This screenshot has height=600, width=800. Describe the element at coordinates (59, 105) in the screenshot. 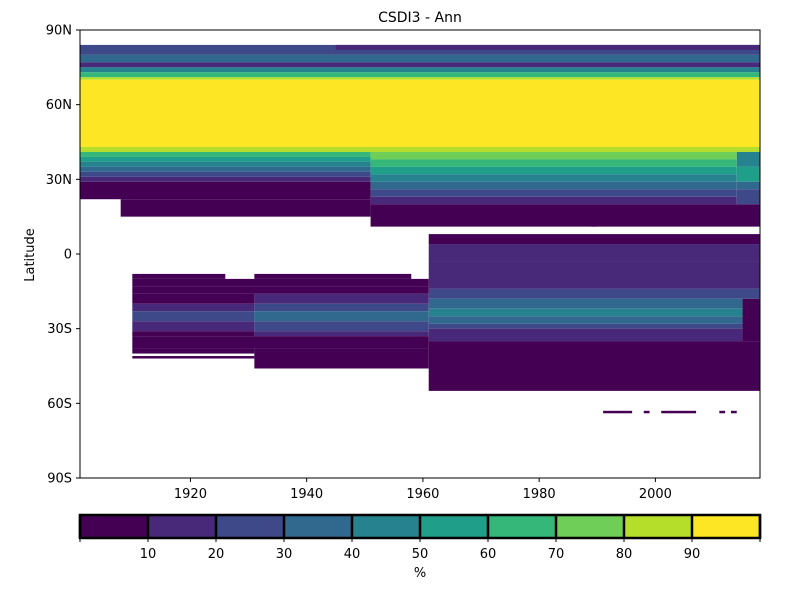

I see `y-tick-label: 60N` at that location.